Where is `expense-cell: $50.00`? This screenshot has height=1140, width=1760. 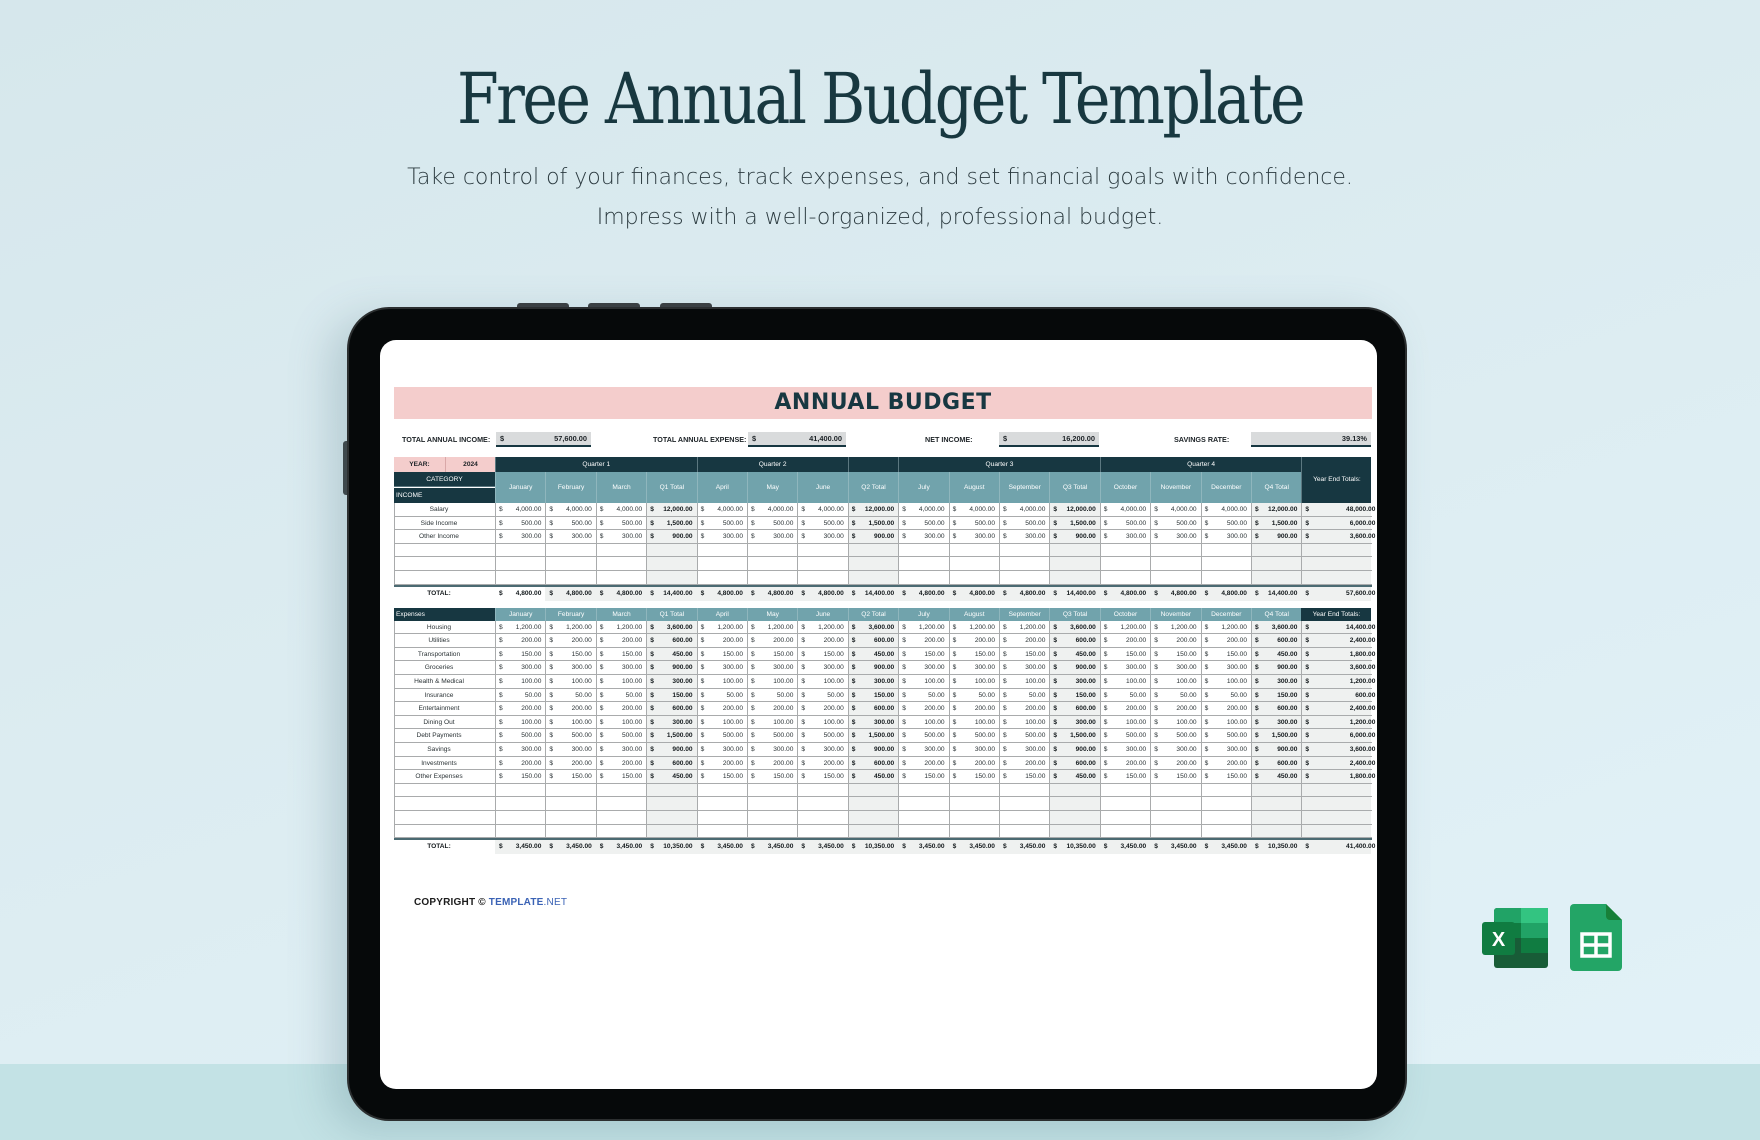
expense-cell: $50.00 is located at coordinates (1125, 695).